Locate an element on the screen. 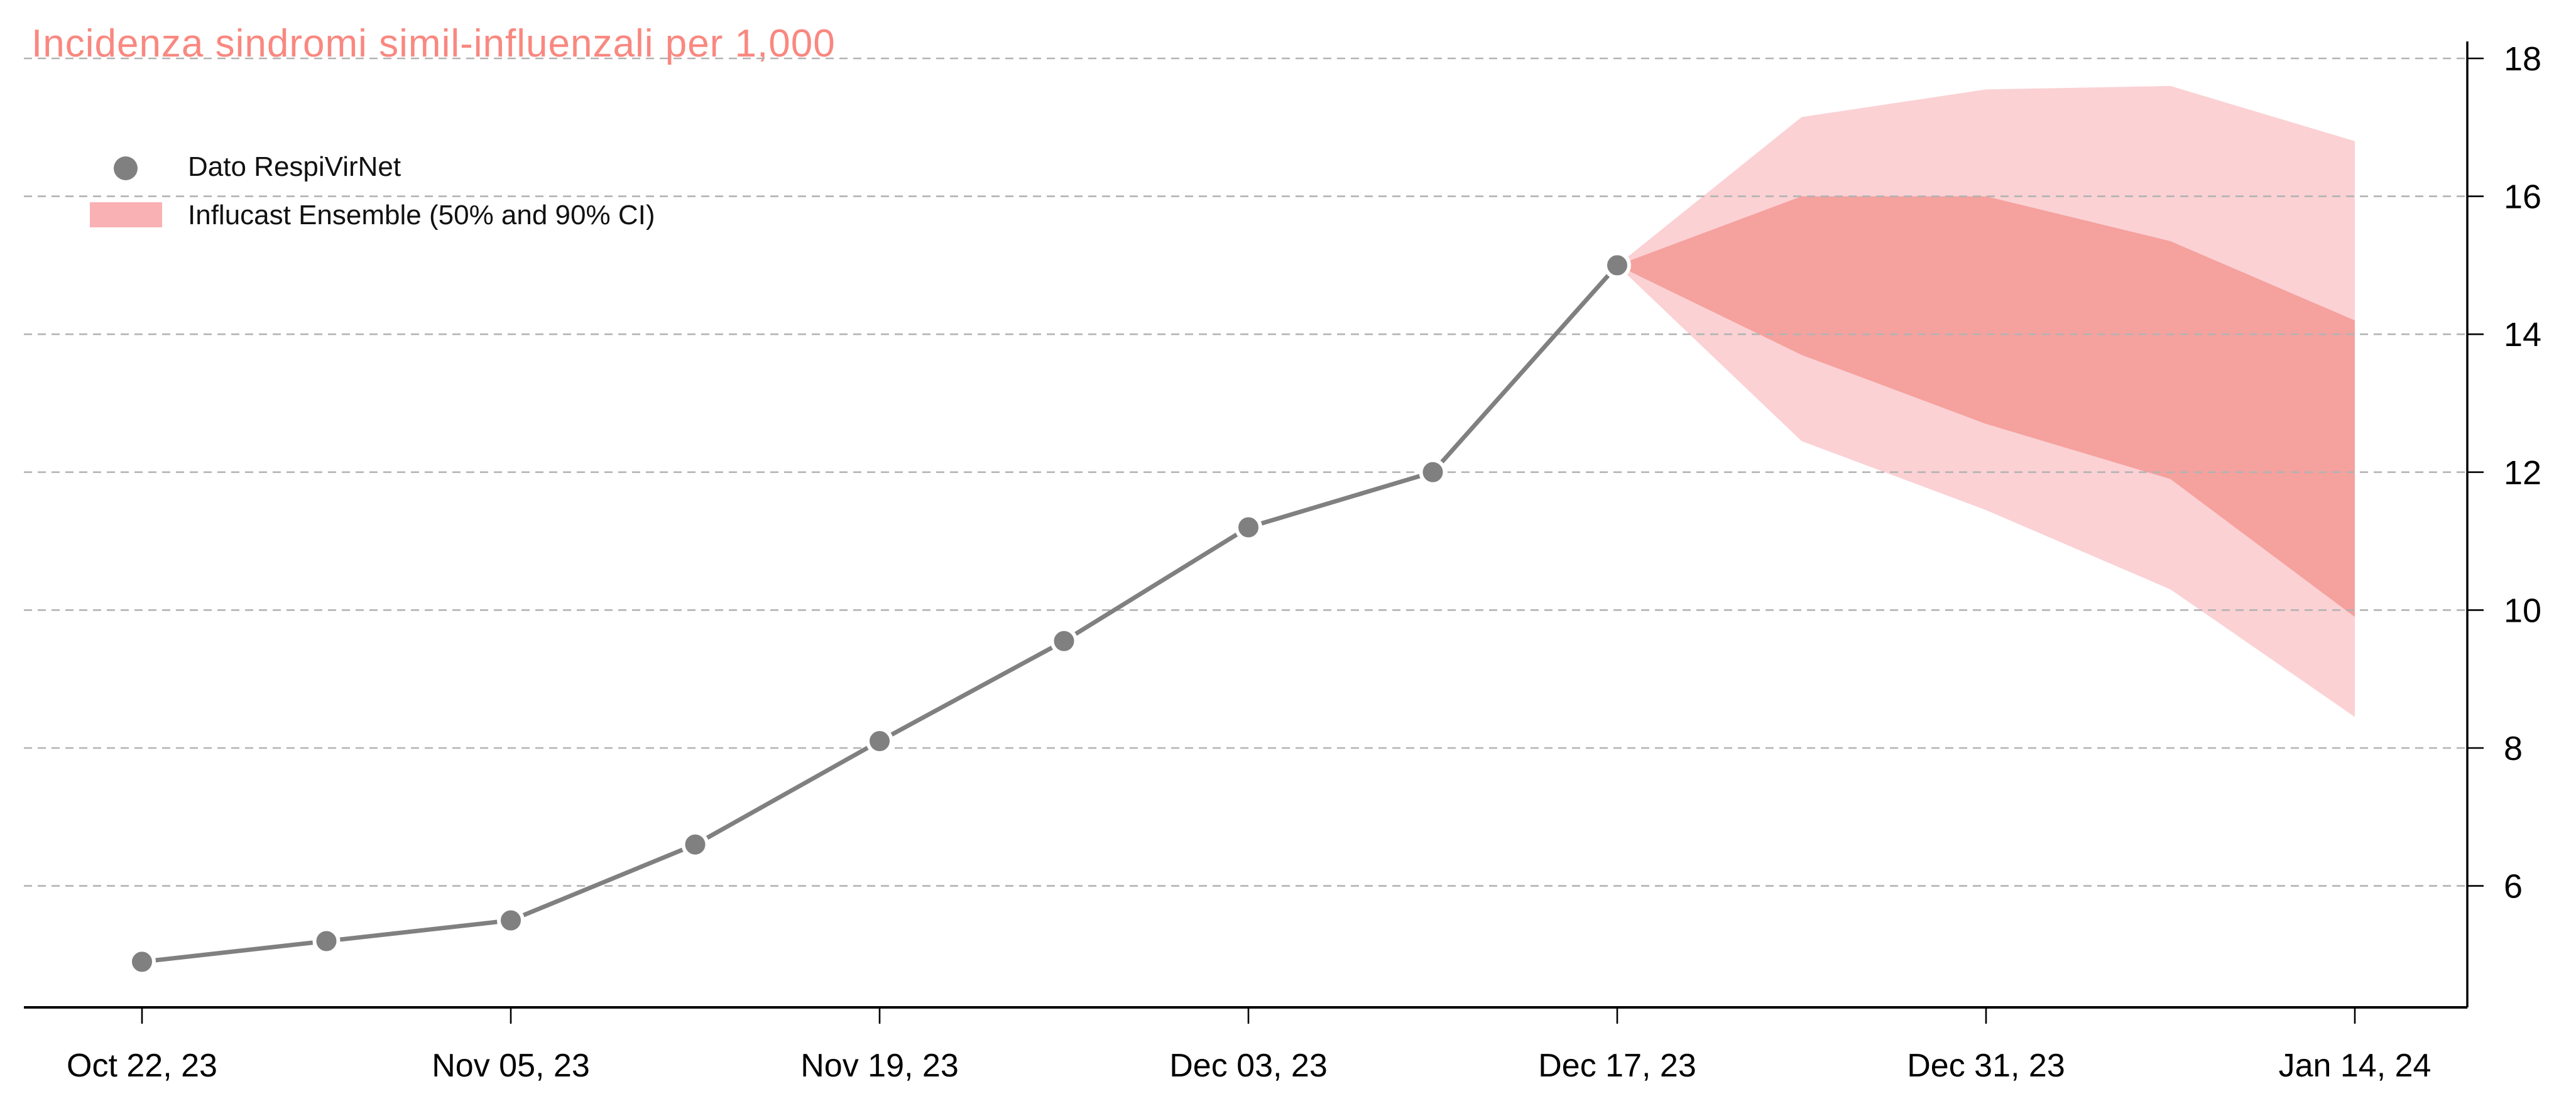 Image resolution: width=2576 pixels, height=1111 pixels. x-tick-label-1: Nov 05, 23 is located at coordinates (511, 1066).